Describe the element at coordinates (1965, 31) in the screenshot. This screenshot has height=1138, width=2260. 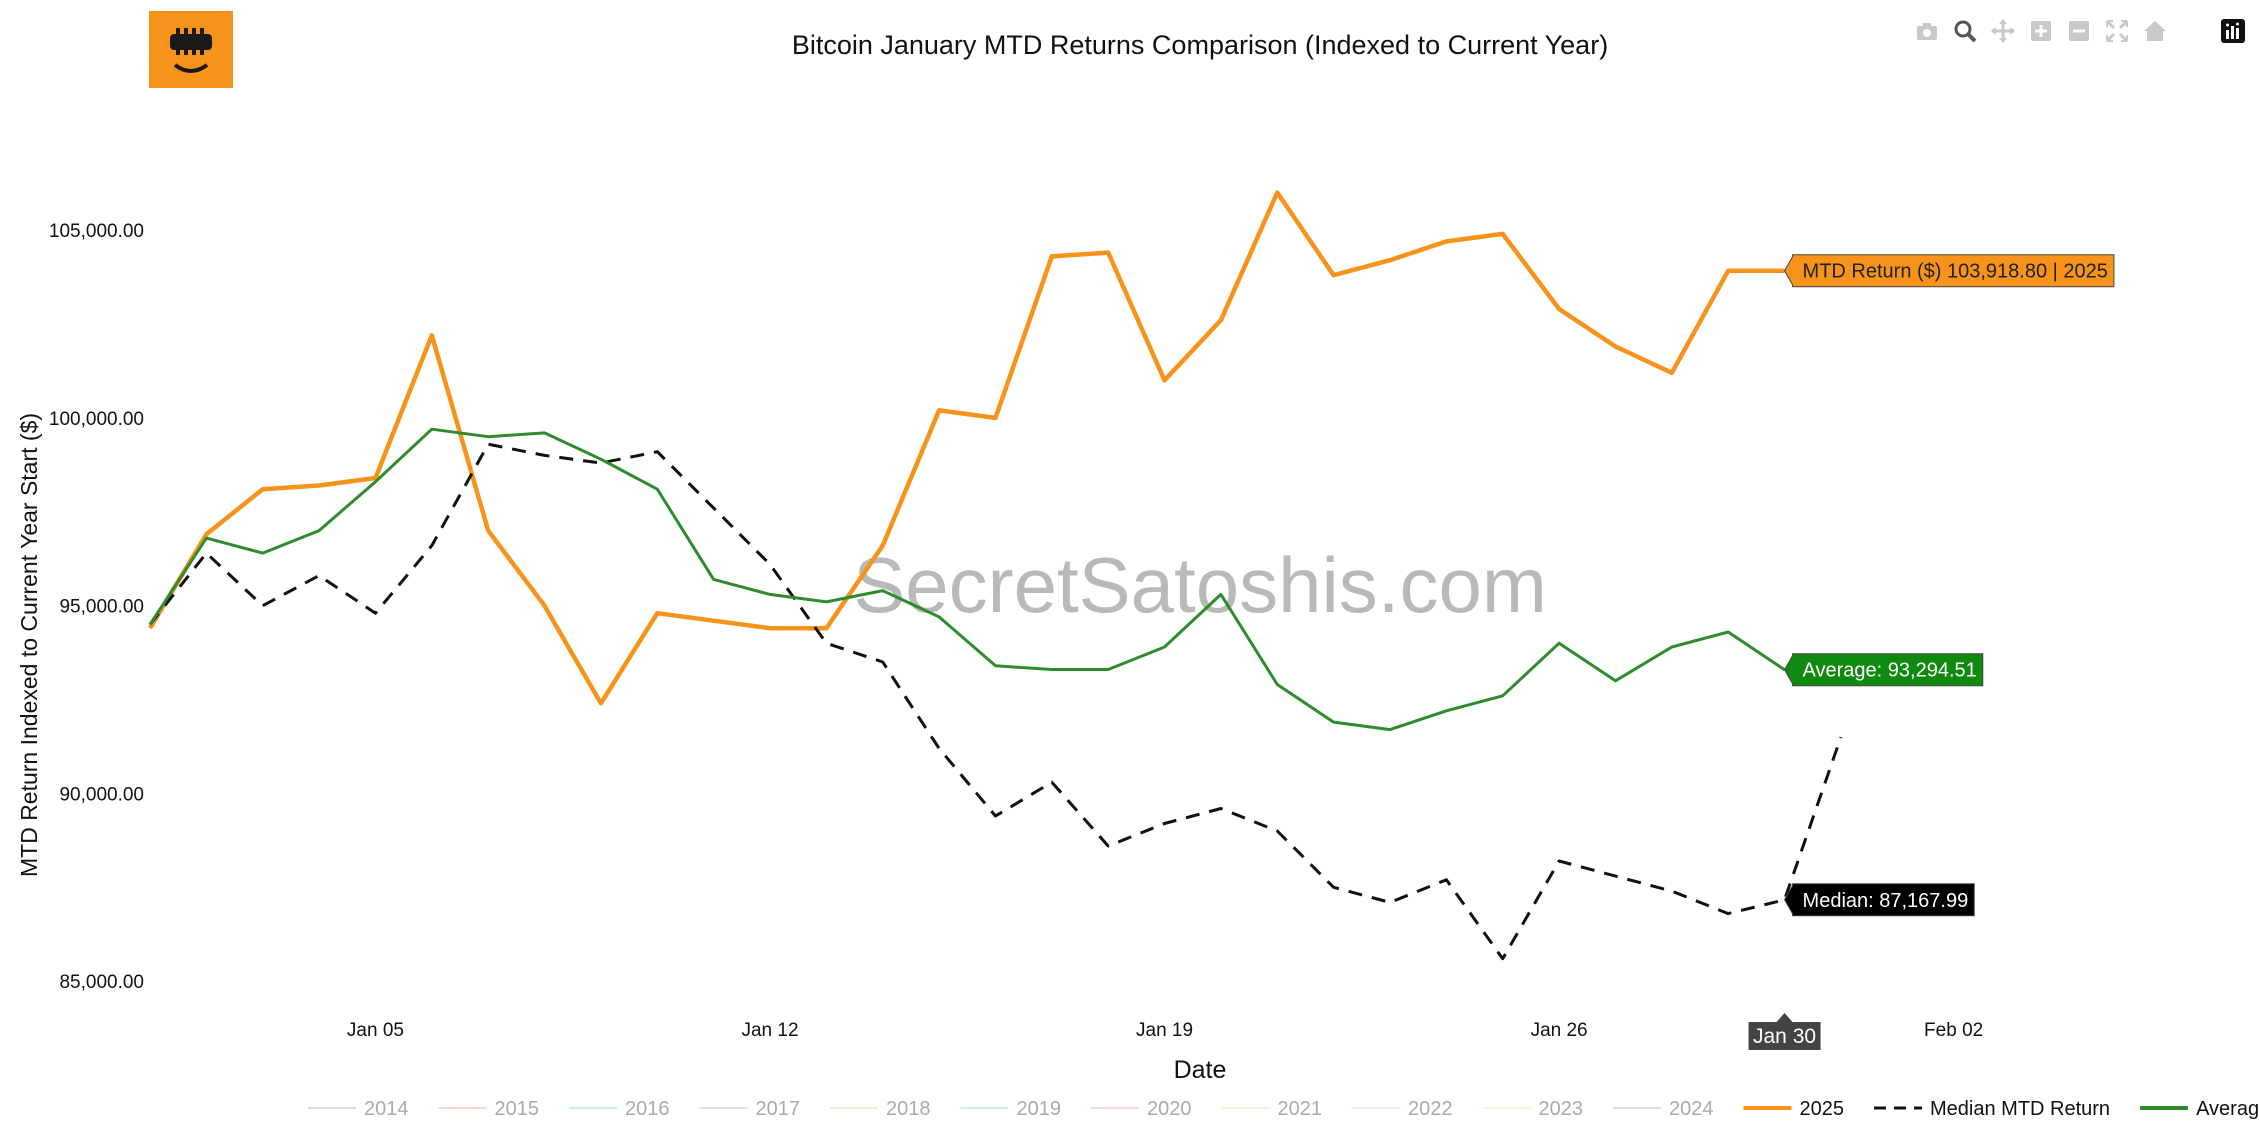
I see `zoom-icon` at that location.